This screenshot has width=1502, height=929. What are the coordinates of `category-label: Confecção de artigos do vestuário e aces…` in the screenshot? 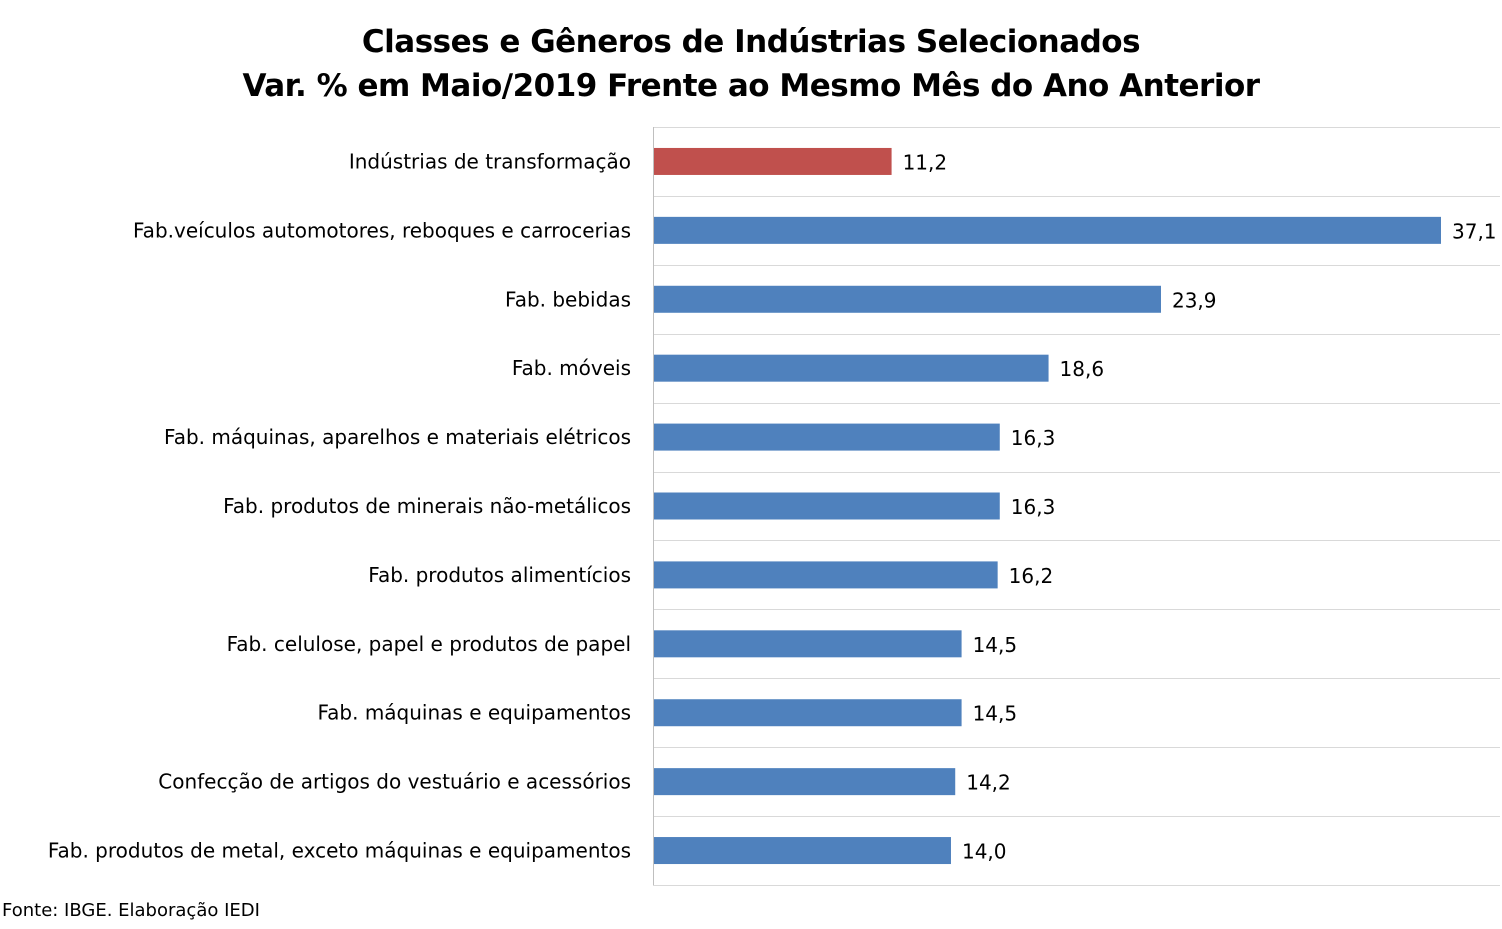 It's located at (394, 782).